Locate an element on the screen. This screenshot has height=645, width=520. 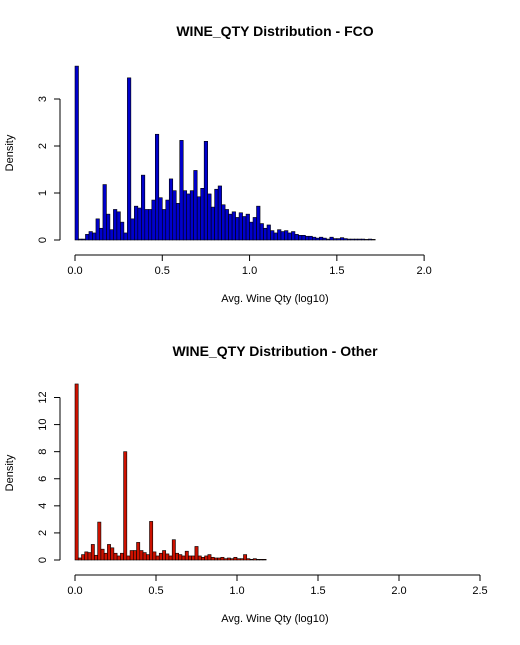
x-axis: 0.0 0.5 1.0 1.5 2.0 2.5 is located at coordinates (277, 585).